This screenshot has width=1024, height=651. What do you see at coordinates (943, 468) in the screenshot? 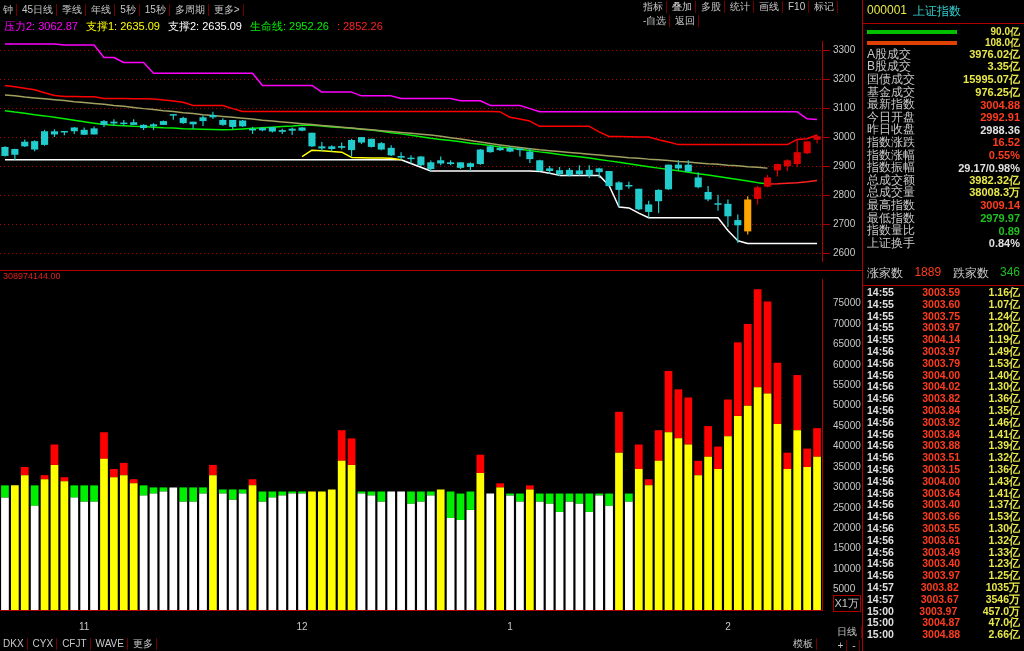
I see `text: 14:56 3003.15 1.36亿` at bounding box center [943, 468].